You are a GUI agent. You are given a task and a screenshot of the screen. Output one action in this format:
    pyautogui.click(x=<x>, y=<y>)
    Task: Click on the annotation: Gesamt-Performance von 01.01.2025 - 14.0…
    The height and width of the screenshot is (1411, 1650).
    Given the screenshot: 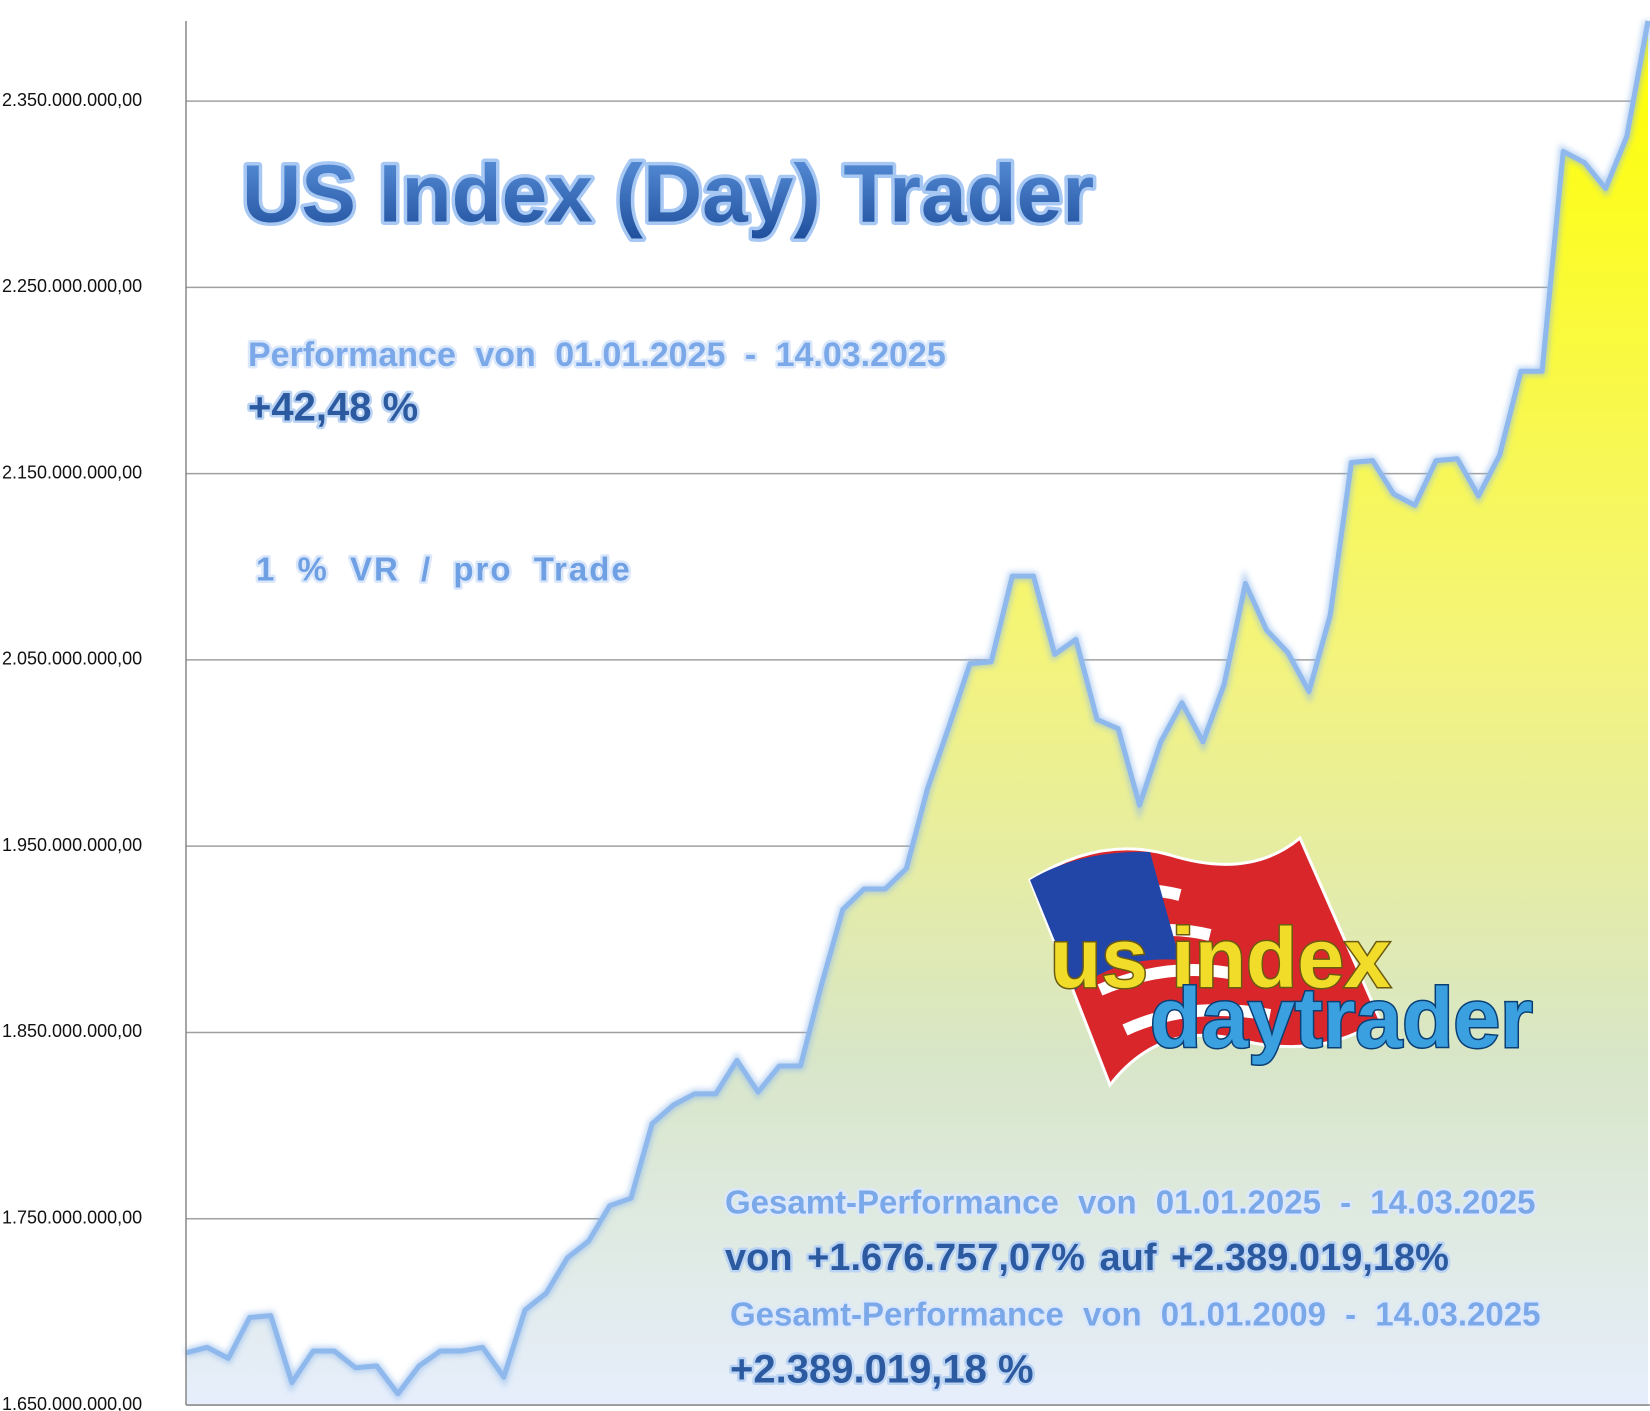 What is the action you would take?
    pyautogui.click(x=1130, y=1202)
    